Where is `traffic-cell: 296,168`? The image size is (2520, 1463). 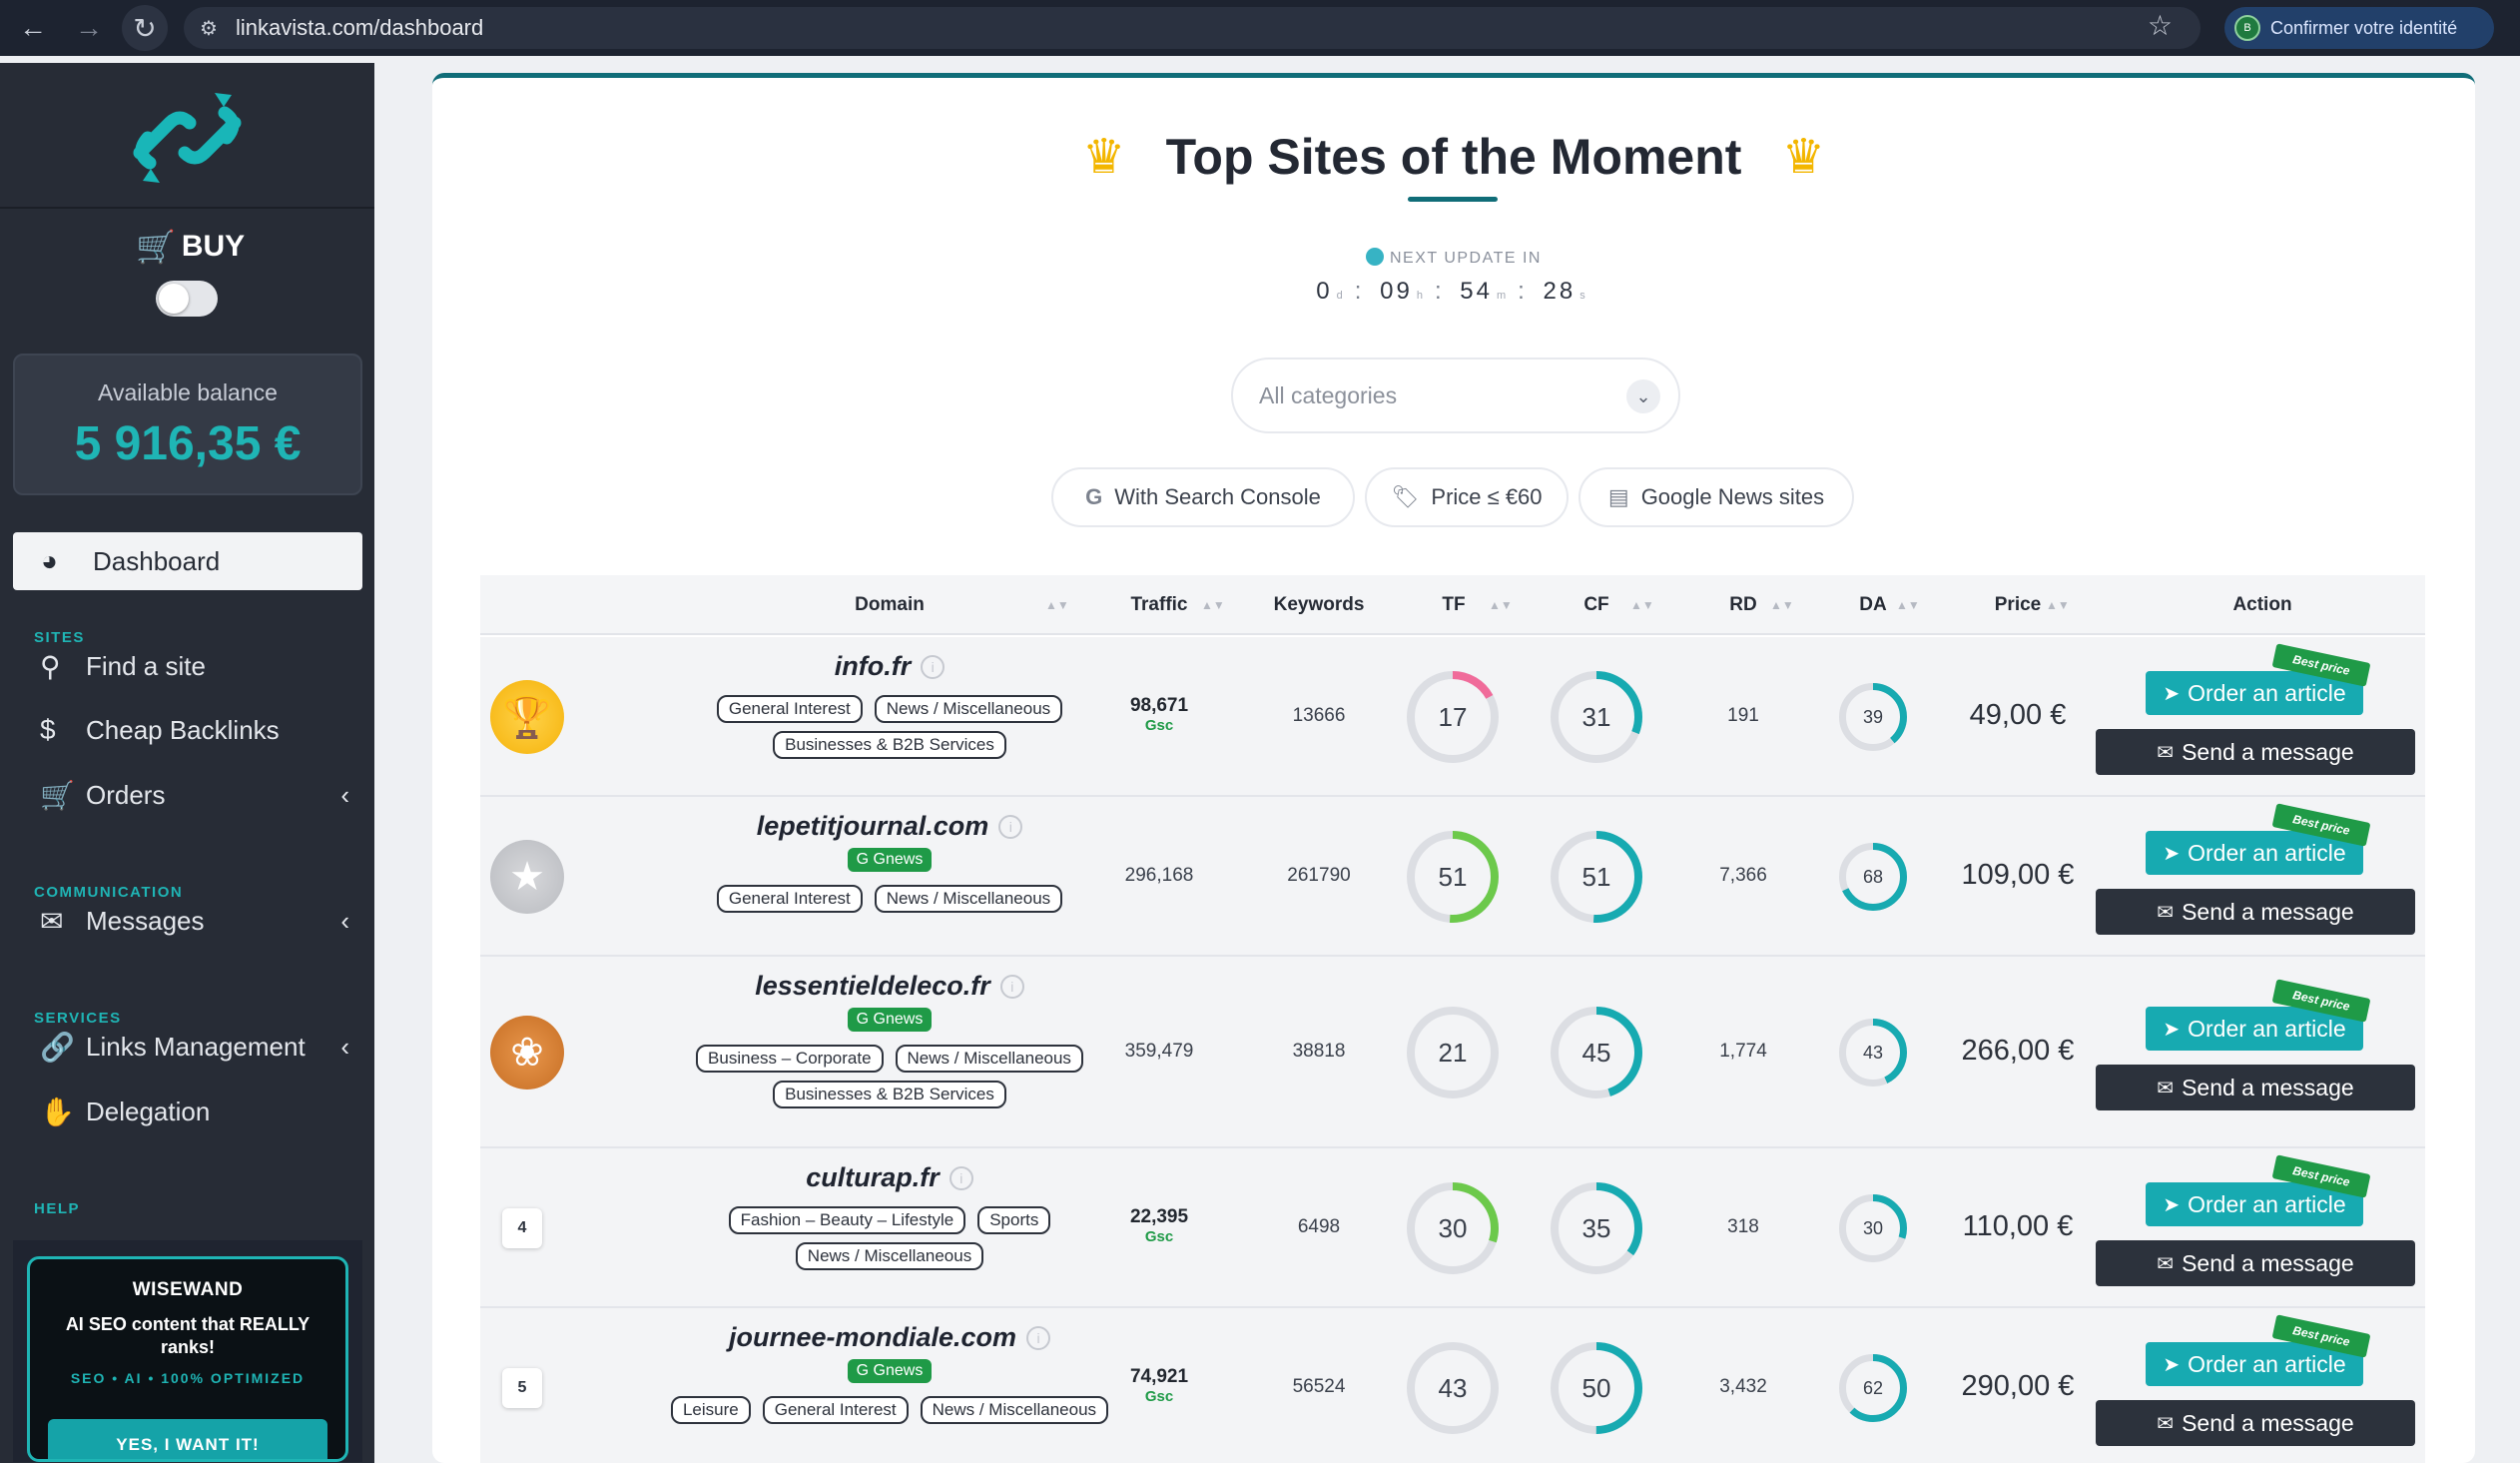
traffic-cell: 296,168 is located at coordinates (1159, 875).